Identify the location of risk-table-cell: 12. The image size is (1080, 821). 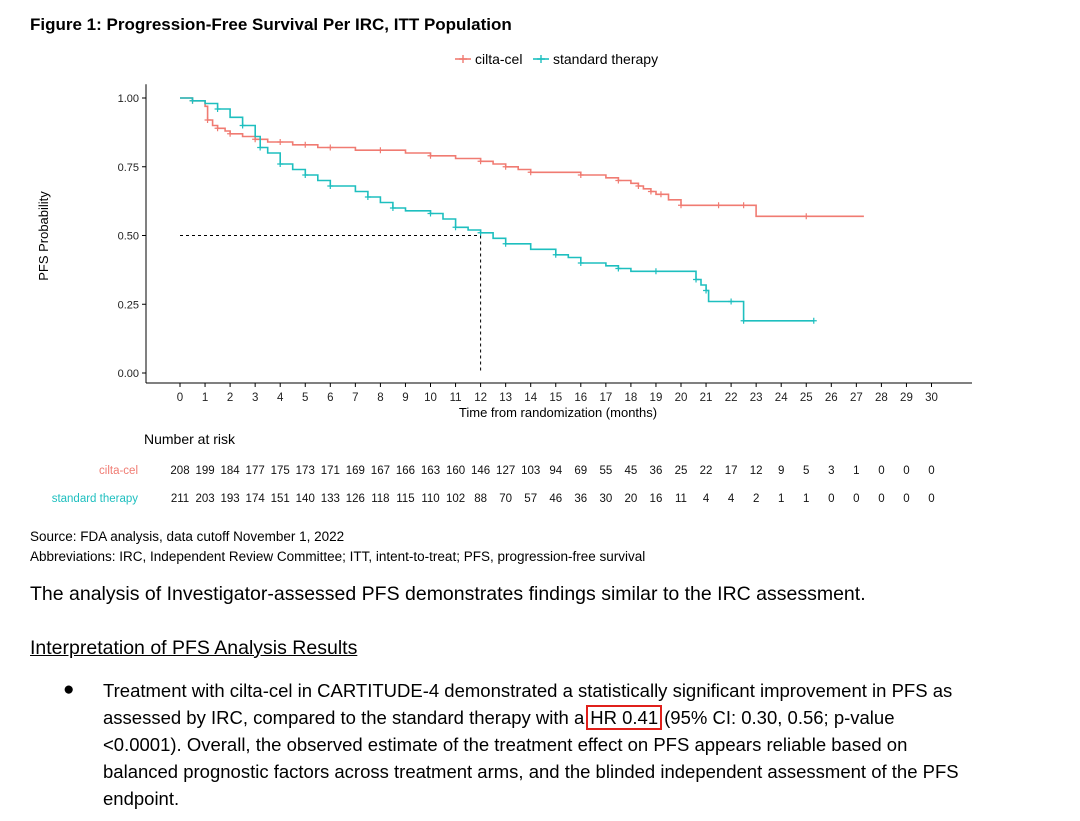
(756, 471).